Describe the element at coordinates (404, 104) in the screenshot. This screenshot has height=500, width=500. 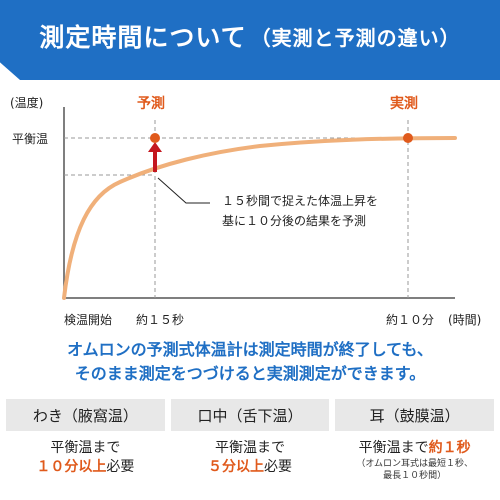
I see `actual-label: 実測` at that location.